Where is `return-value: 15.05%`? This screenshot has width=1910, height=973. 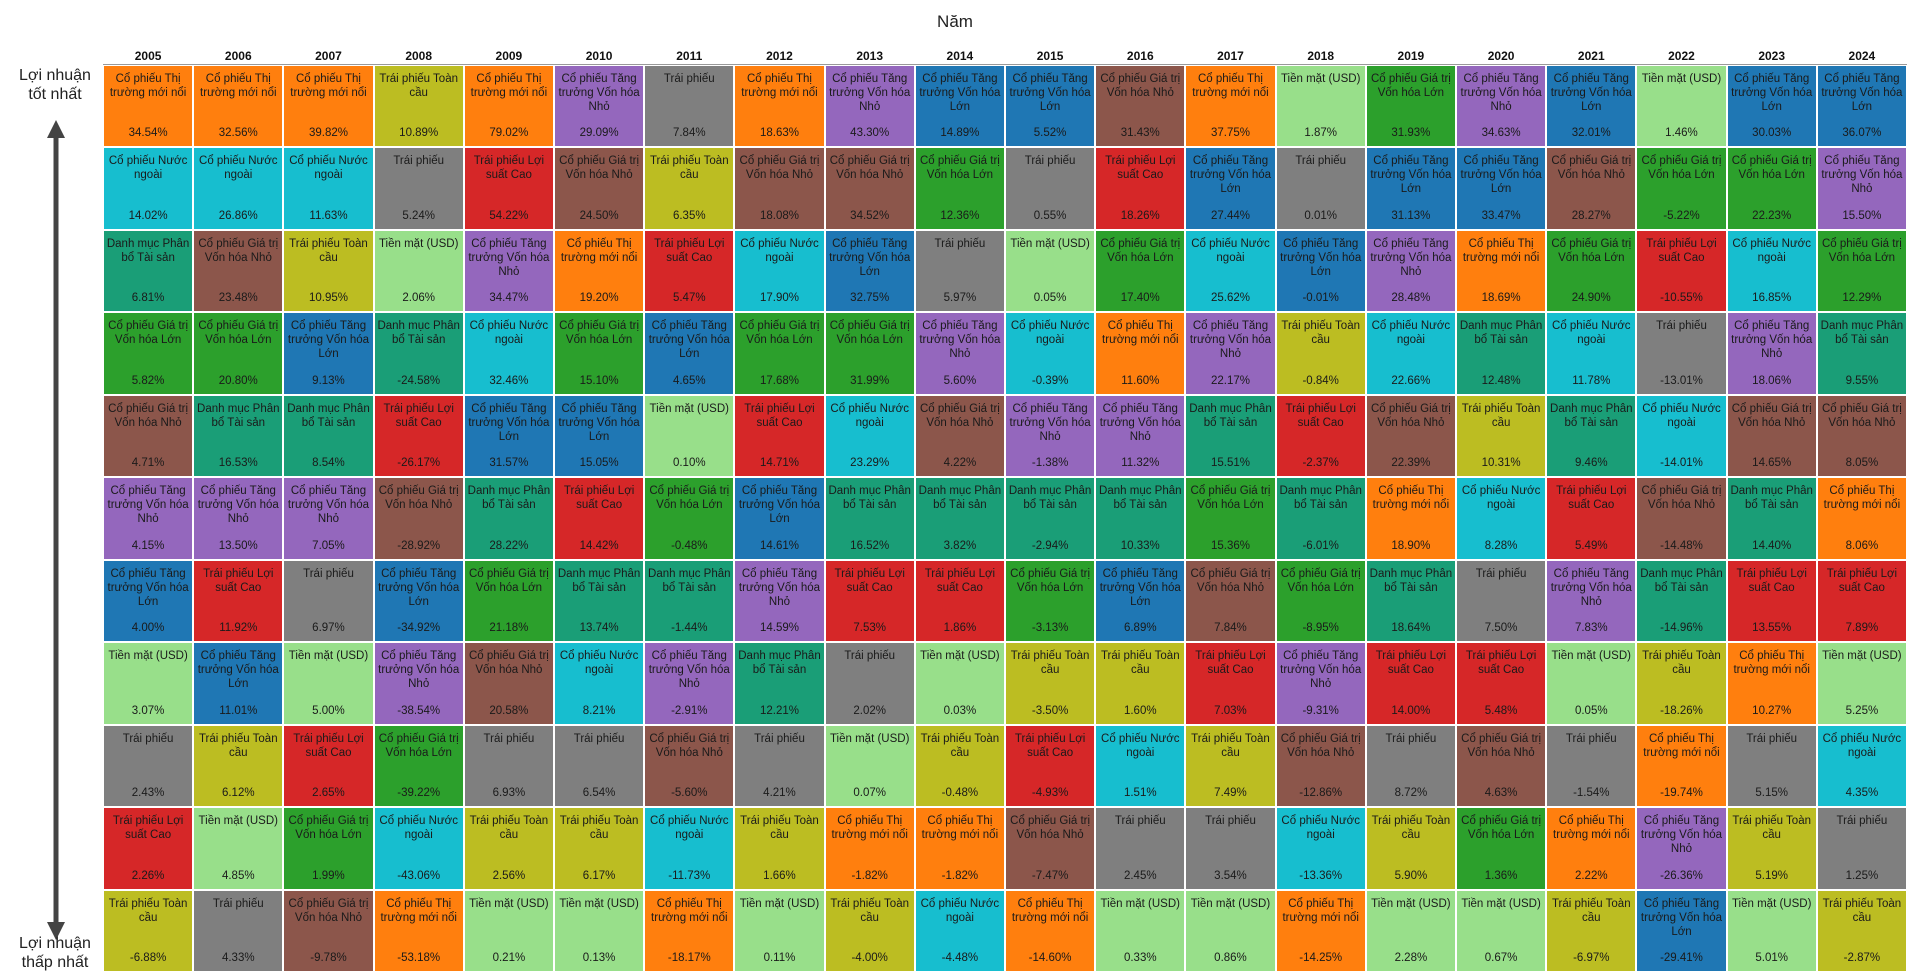
return-value: 15.05% is located at coordinates (599, 463).